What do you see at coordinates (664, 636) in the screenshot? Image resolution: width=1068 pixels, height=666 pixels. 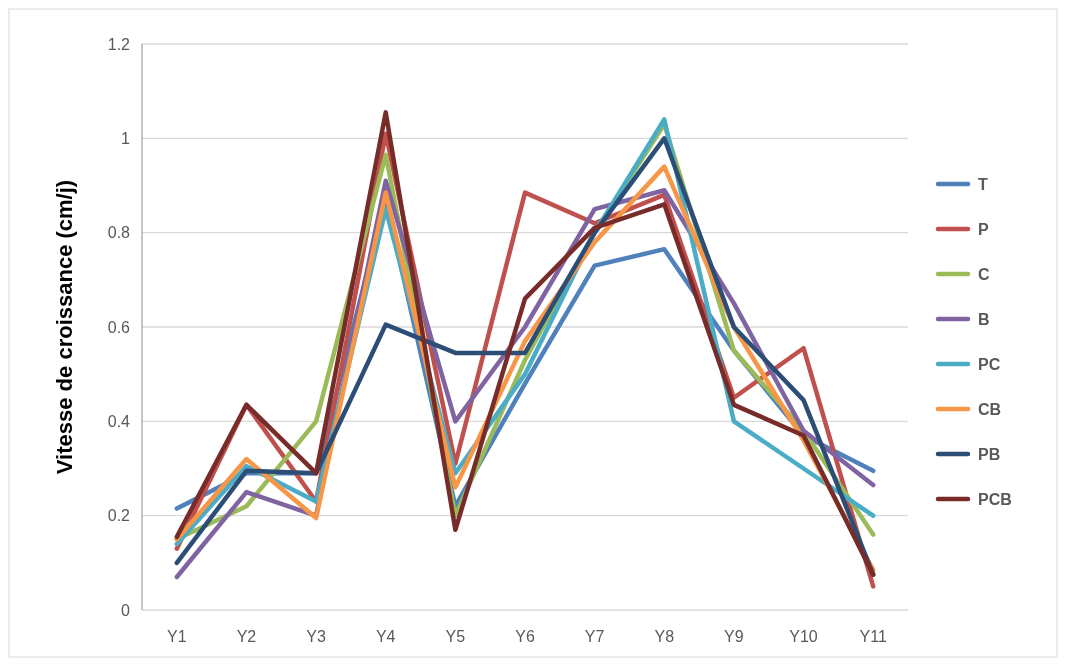 I see `x-tick-label: Y8` at bounding box center [664, 636].